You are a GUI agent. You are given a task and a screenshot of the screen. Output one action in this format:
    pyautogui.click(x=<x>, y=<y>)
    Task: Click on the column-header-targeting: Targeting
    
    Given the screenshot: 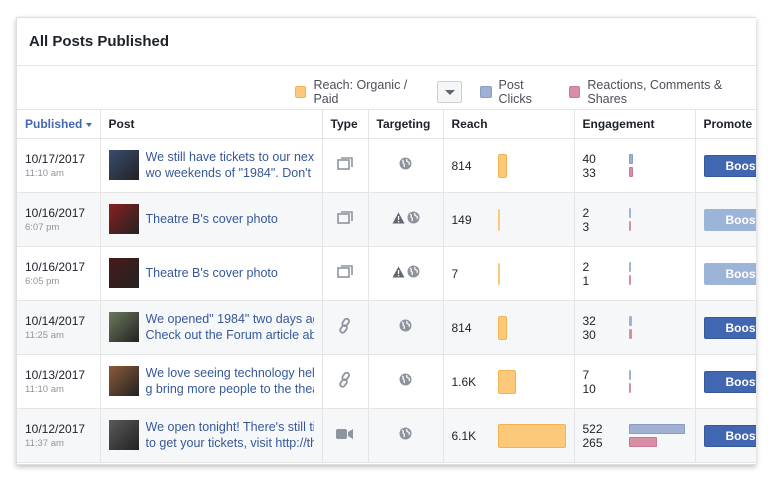 What is the action you would take?
    pyautogui.click(x=406, y=124)
    